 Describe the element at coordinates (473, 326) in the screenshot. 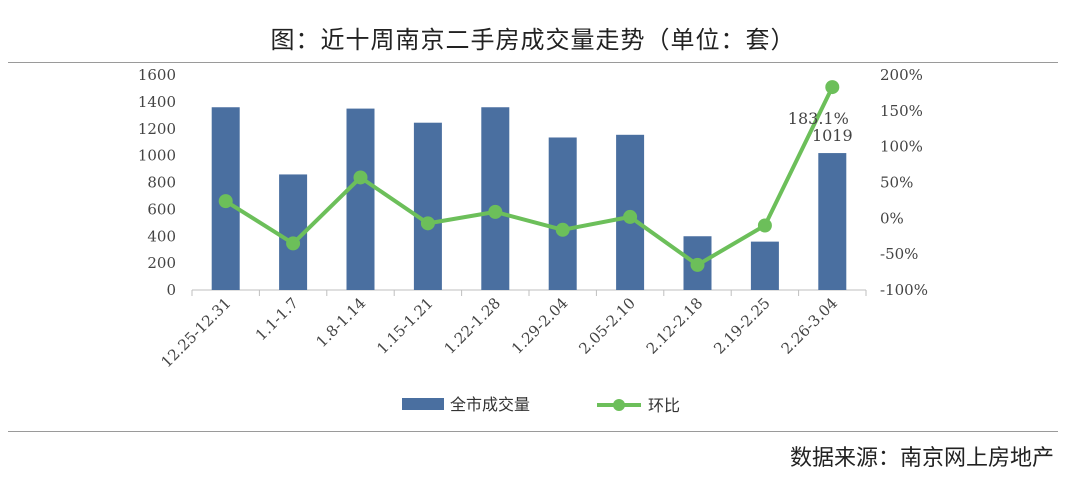

I see `x-tick-label: 1.22-1.28` at that location.